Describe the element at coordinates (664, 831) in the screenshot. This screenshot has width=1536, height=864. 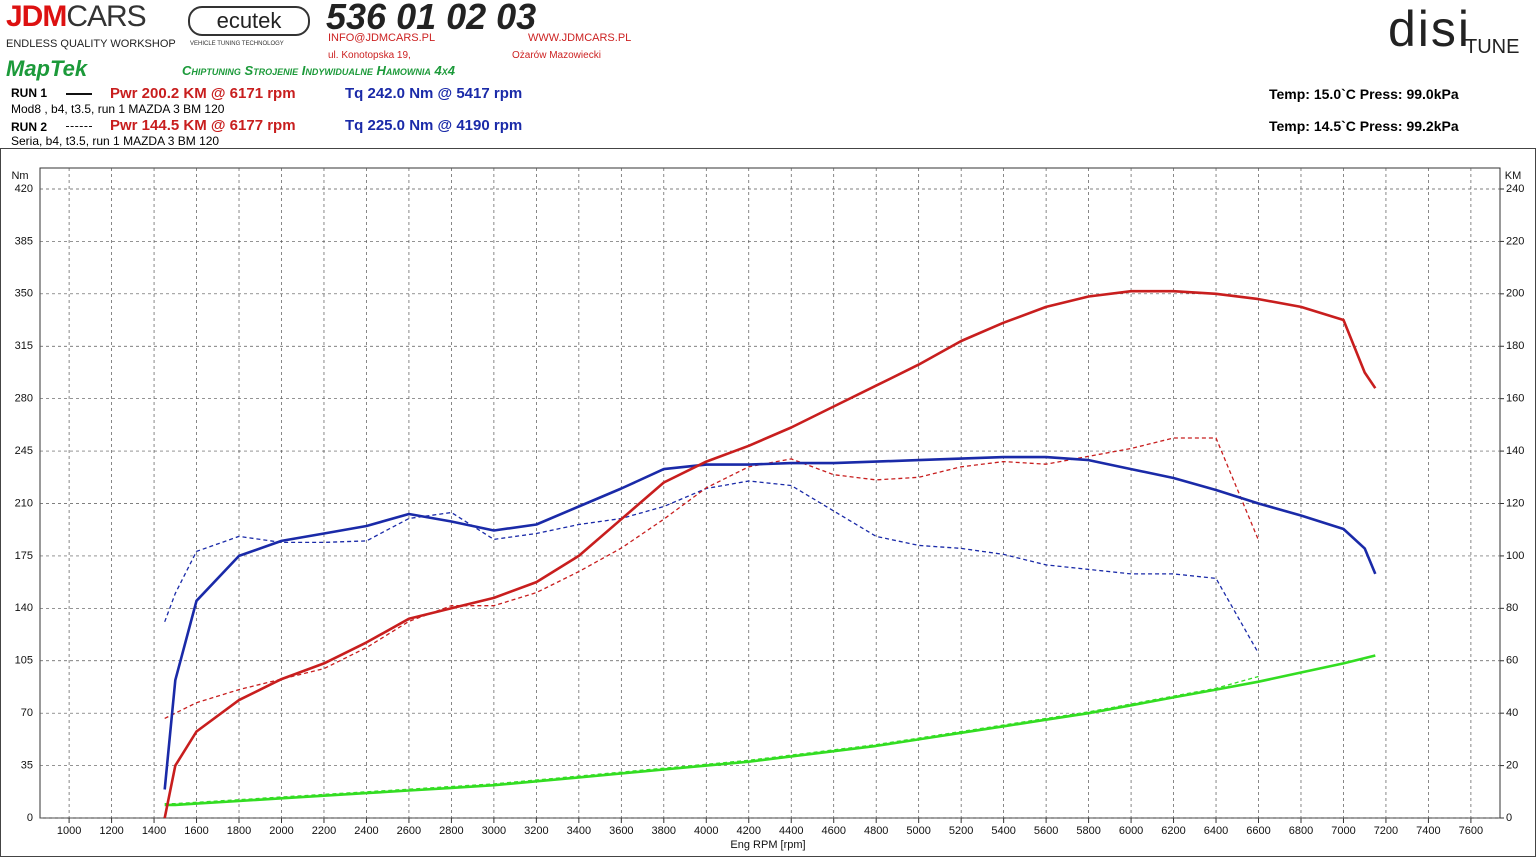
I see `x-tick-label: 3800` at that location.